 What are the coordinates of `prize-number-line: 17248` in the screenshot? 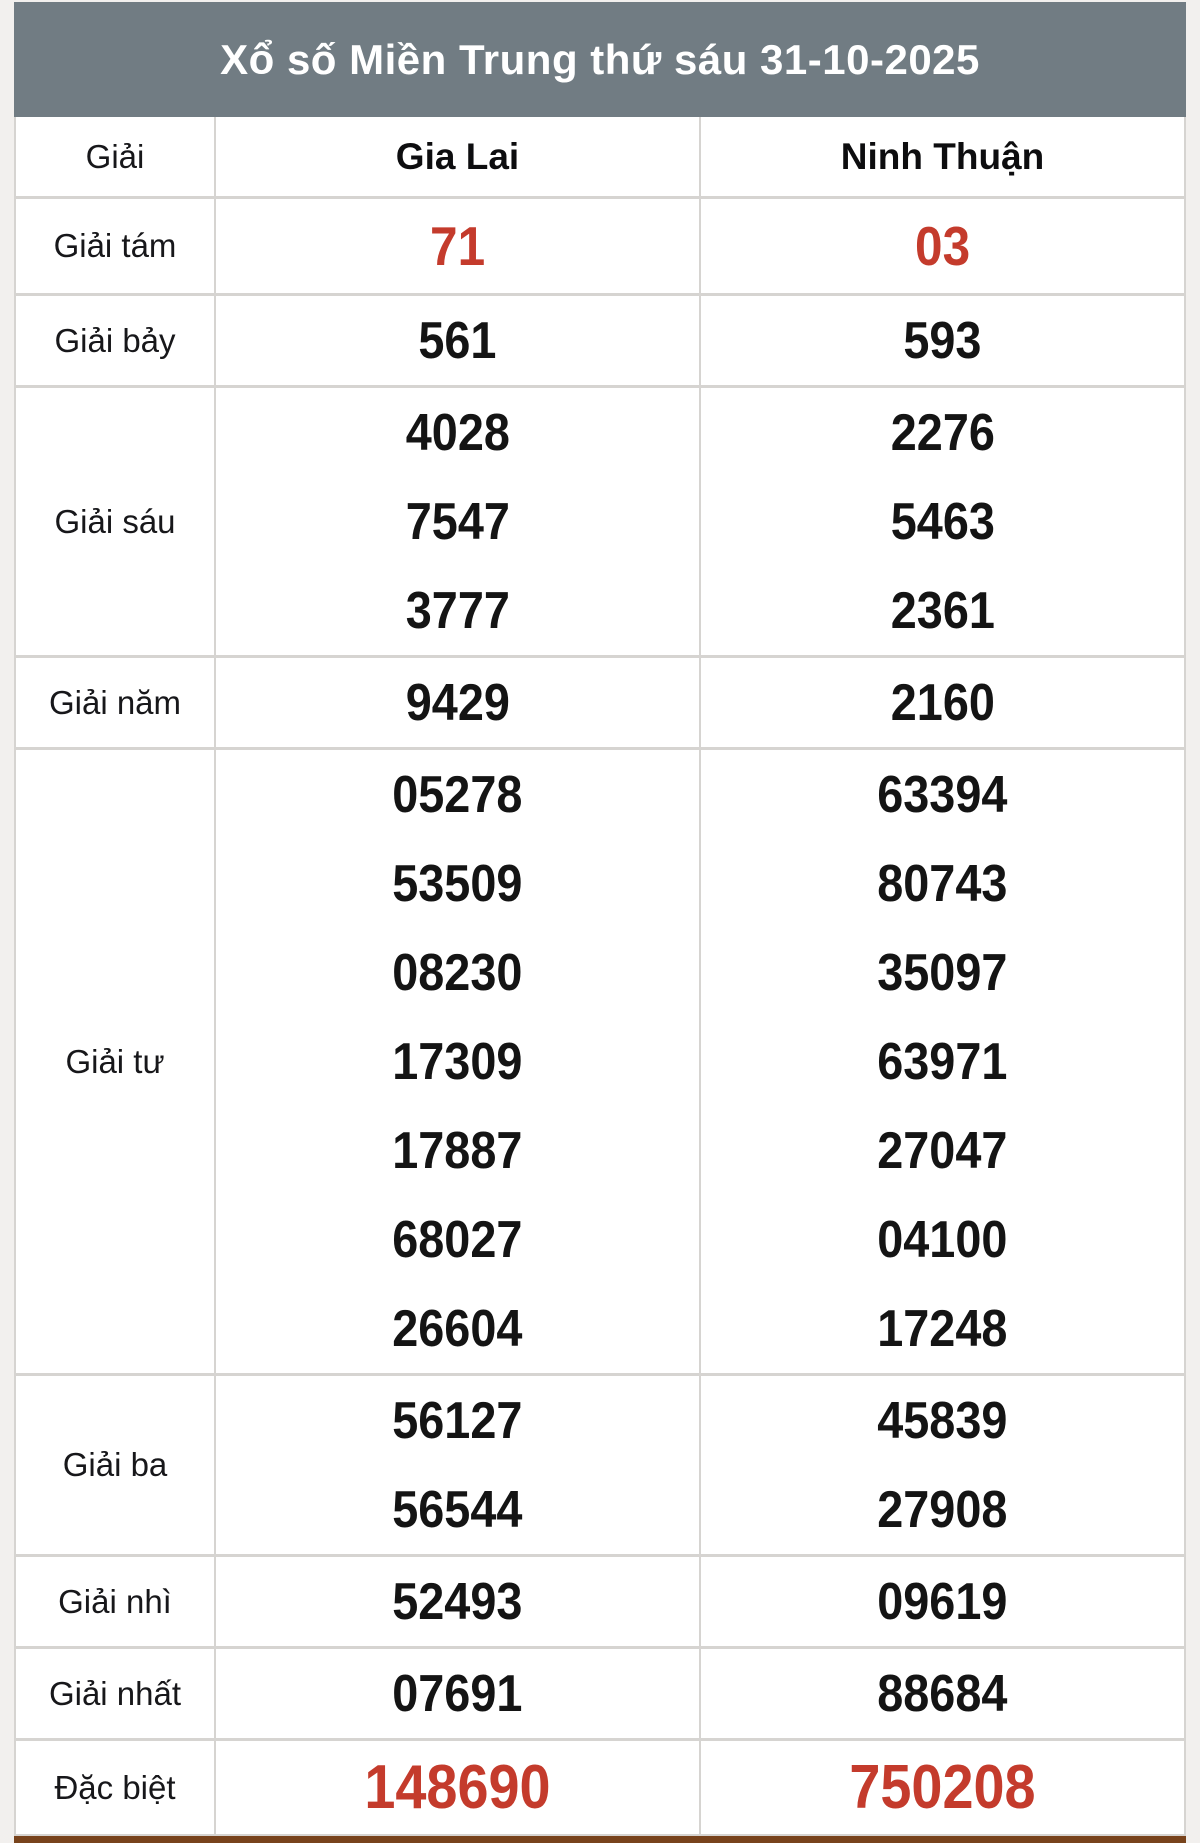 It's located at (942, 1328).